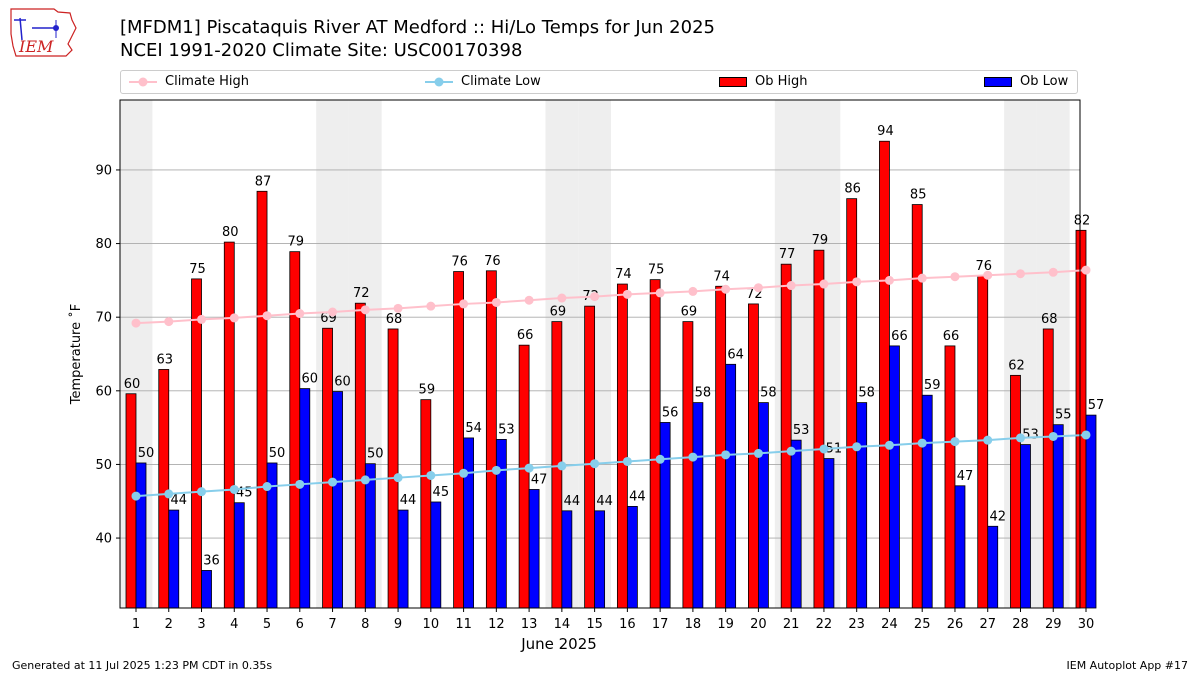 The width and height of the screenshot is (1200, 675). What do you see at coordinates (1026, 81) in the screenshot?
I see `legend-item-ob-low: Ob Low` at bounding box center [1026, 81].